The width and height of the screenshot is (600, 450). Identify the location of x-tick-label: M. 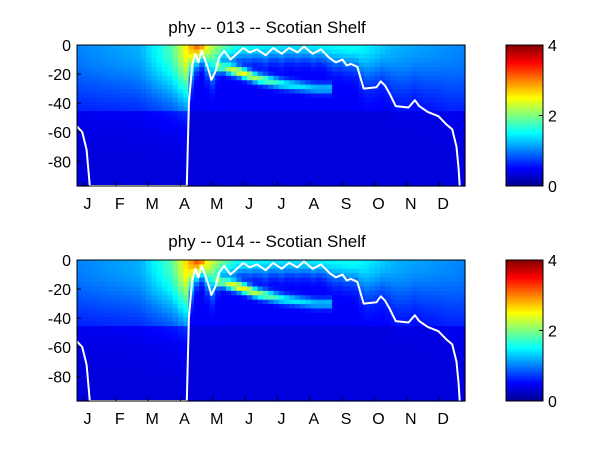
(151, 419).